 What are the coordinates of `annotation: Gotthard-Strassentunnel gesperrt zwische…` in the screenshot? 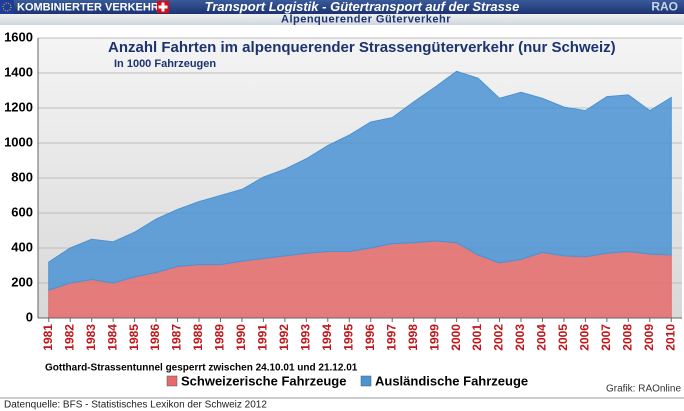 It's located at (201, 368).